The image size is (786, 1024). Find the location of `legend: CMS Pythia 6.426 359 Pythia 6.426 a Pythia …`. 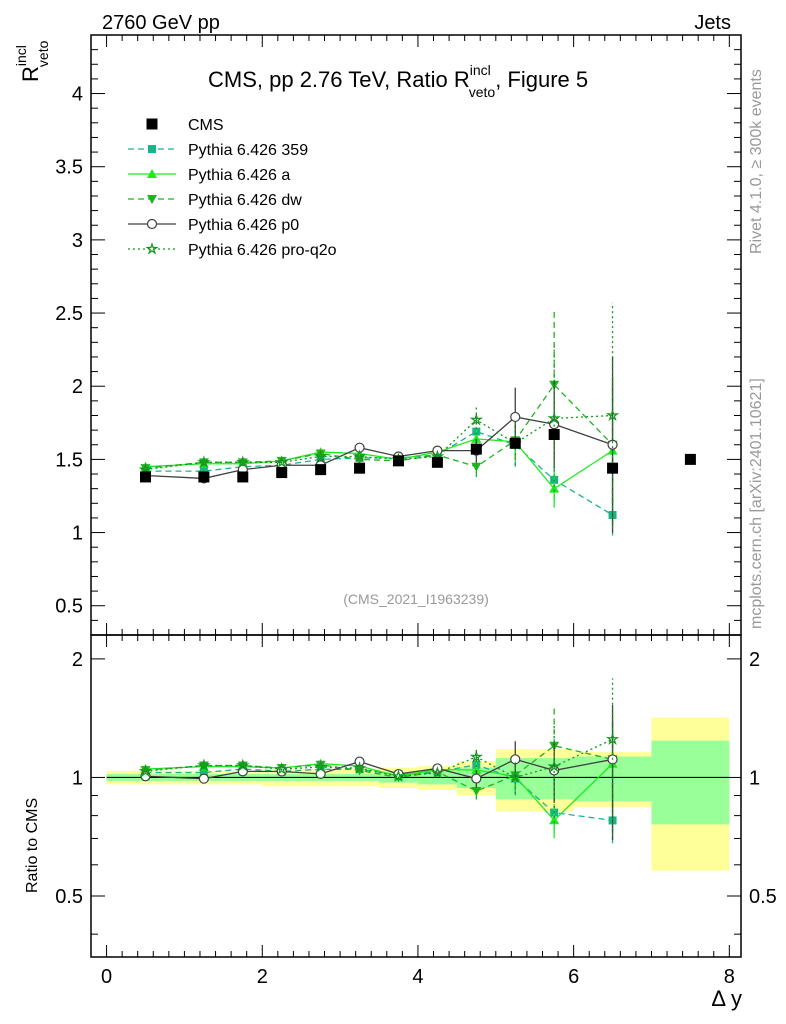

legend: CMS Pythia 6.426 359 Pythia 6.426 a Pythia … is located at coordinates (232, 188).